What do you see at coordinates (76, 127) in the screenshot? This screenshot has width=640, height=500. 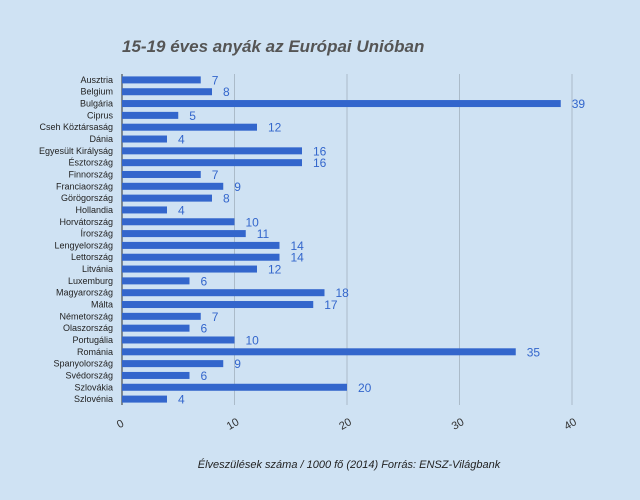 I see `category-label: Cseh Köztársaság` at bounding box center [76, 127].